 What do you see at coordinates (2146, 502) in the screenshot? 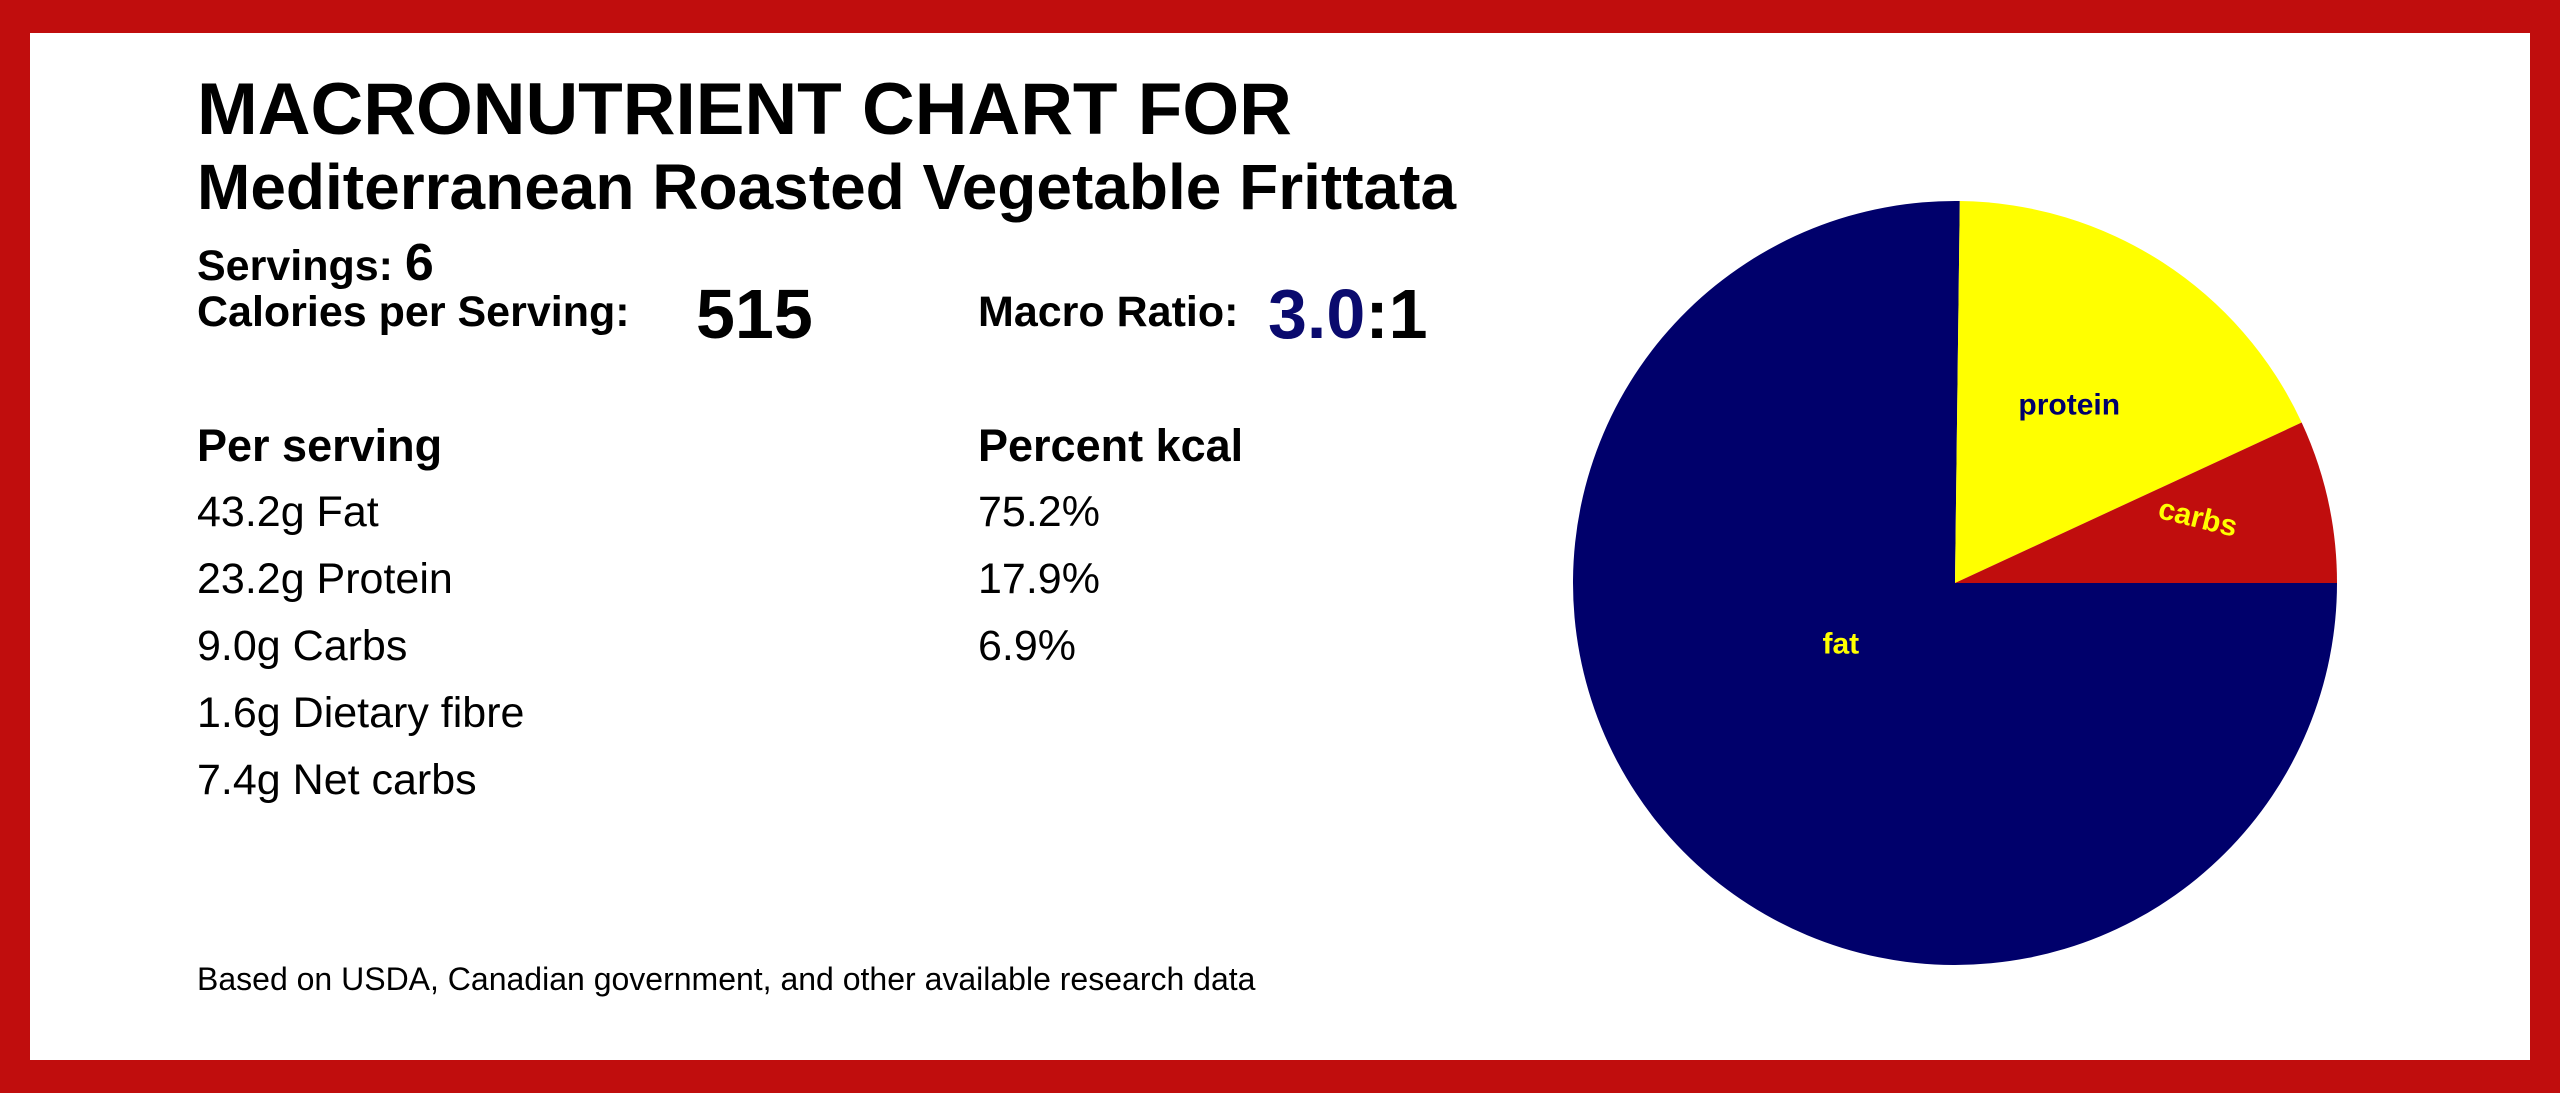
I see `pie-slice-carbs` at bounding box center [2146, 502].